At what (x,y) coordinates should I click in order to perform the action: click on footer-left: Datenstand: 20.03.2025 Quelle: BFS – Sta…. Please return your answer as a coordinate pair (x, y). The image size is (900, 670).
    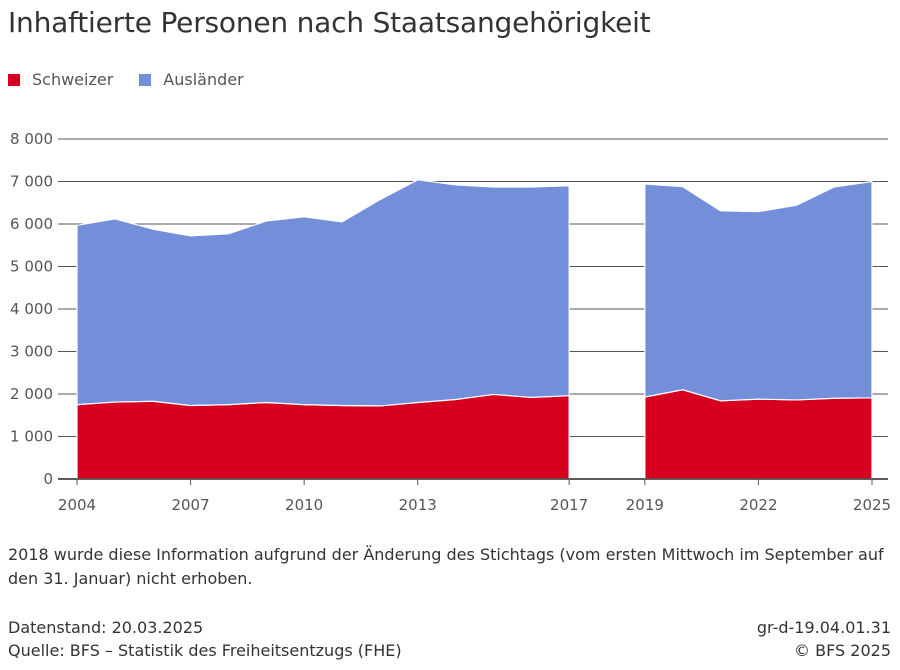
    Looking at the image, I should click on (205, 639).